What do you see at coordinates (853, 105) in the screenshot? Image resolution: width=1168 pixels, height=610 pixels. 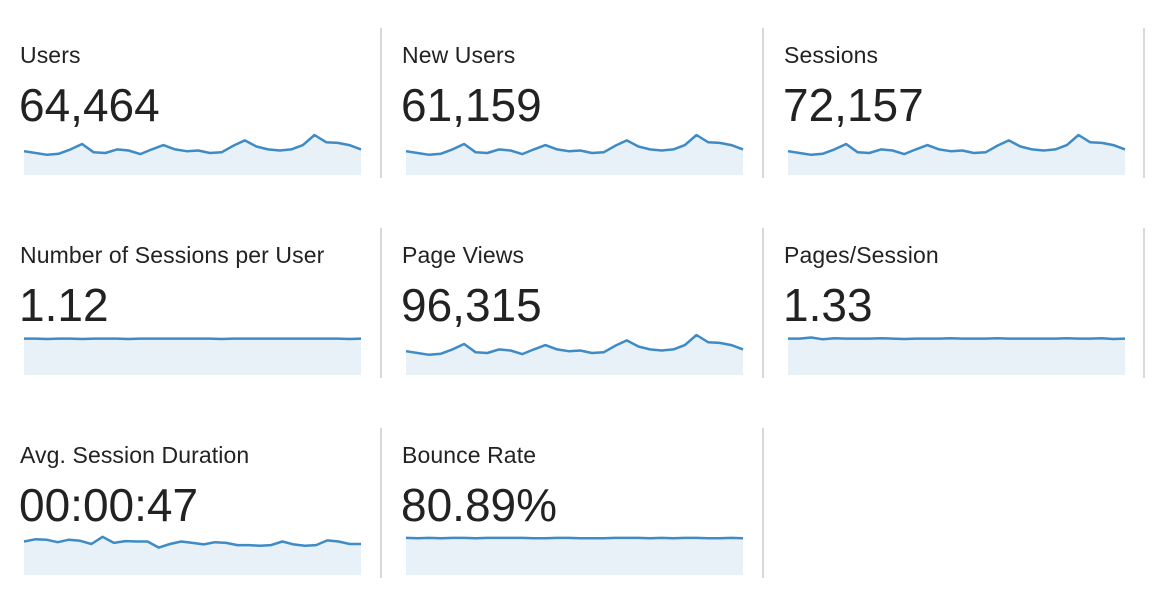 I see `metric-value: 72,157` at bounding box center [853, 105].